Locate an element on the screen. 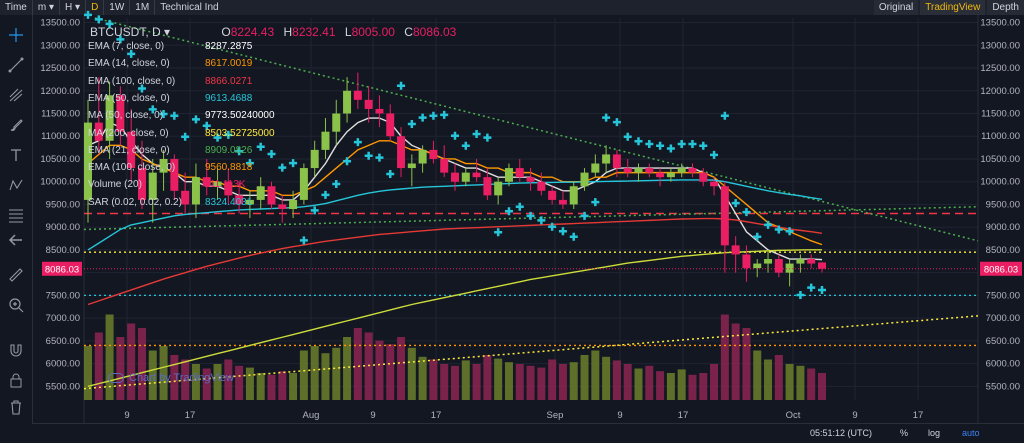 This screenshot has height=443, width=1024. time-tick-label: 17 is located at coordinates (436, 415).